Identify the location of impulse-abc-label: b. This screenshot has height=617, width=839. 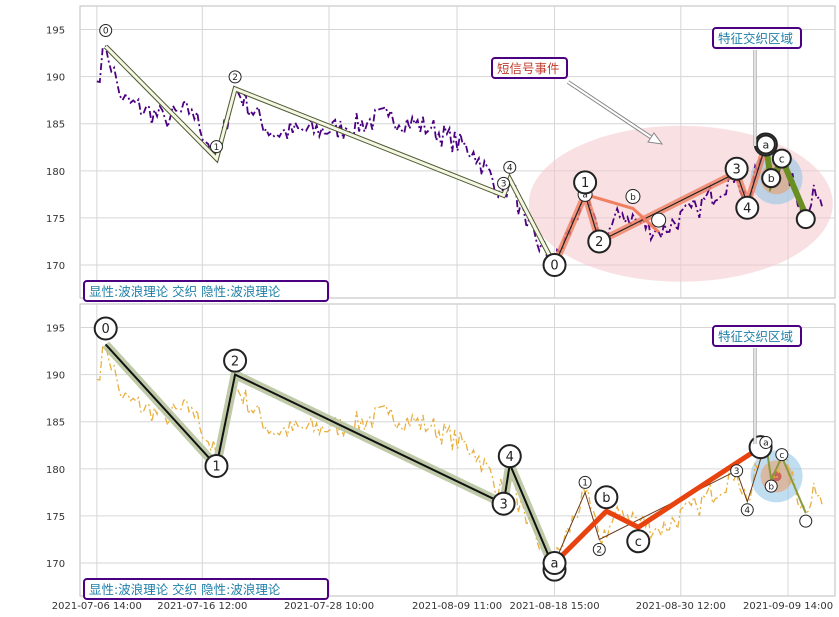
(606, 498).